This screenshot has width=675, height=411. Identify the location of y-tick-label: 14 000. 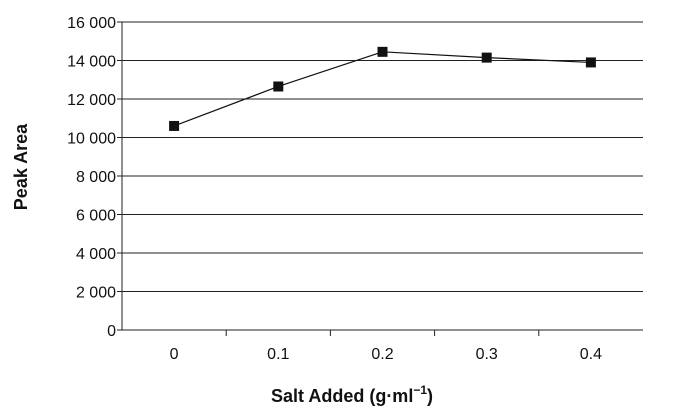
(91, 62).